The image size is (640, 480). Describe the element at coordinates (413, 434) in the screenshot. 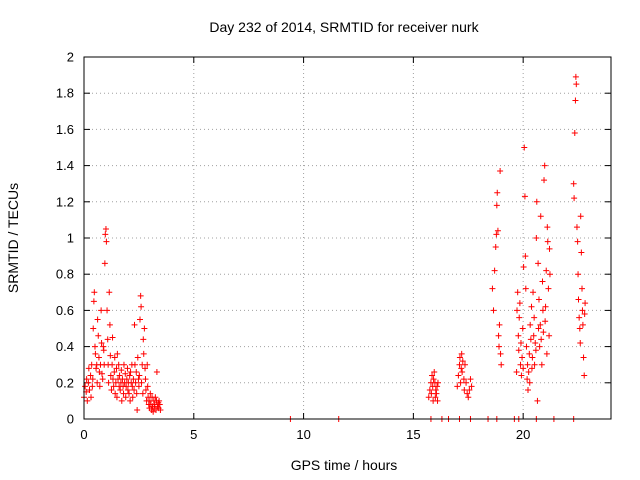

I see `x-tick-label: 15` at that location.